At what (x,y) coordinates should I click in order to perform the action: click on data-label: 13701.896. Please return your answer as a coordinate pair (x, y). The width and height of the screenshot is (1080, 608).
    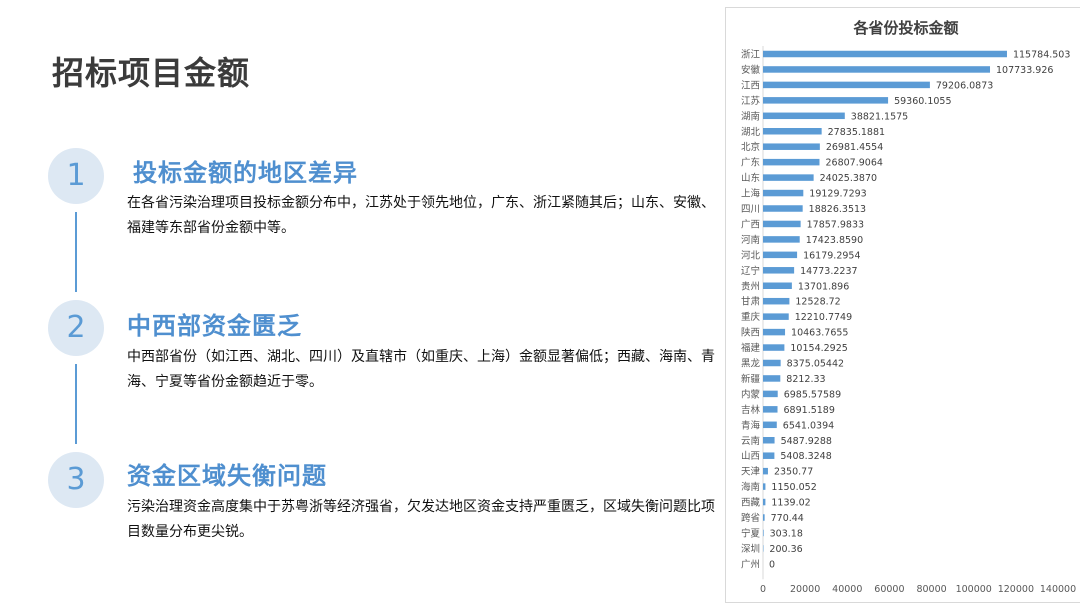
    Looking at the image, I should click on (823, 286).